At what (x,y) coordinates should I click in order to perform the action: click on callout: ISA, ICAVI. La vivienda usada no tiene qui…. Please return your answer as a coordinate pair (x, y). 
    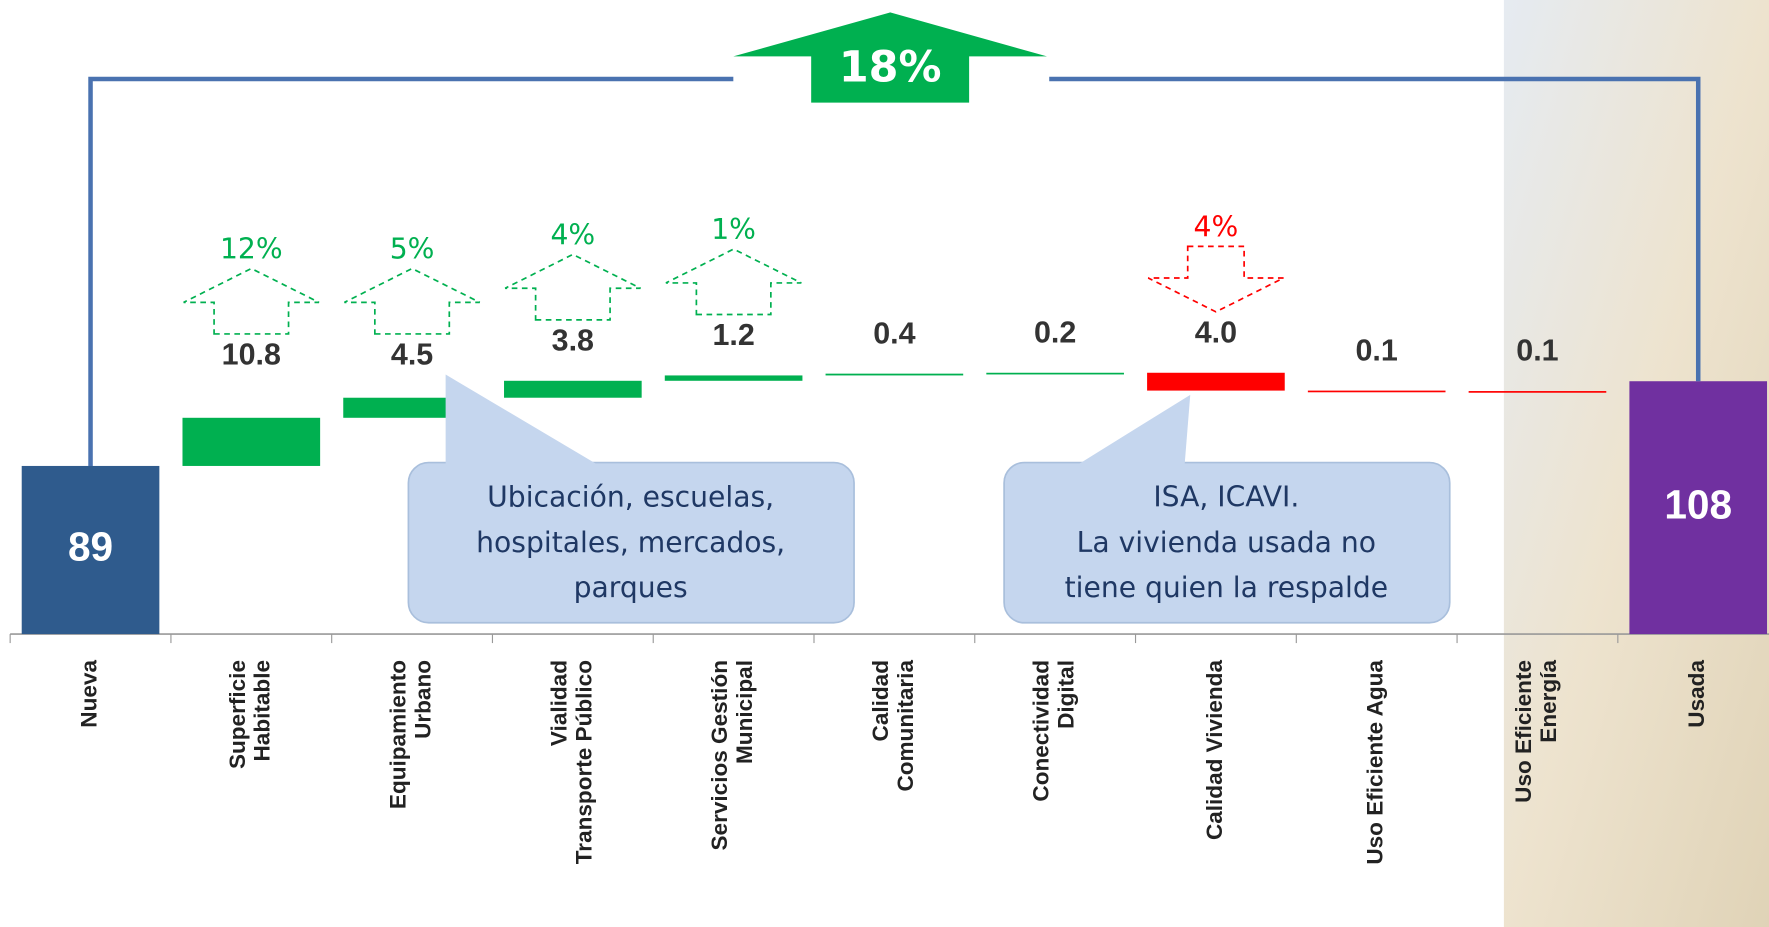
    Looking at the image, I should click on (1227, 509).